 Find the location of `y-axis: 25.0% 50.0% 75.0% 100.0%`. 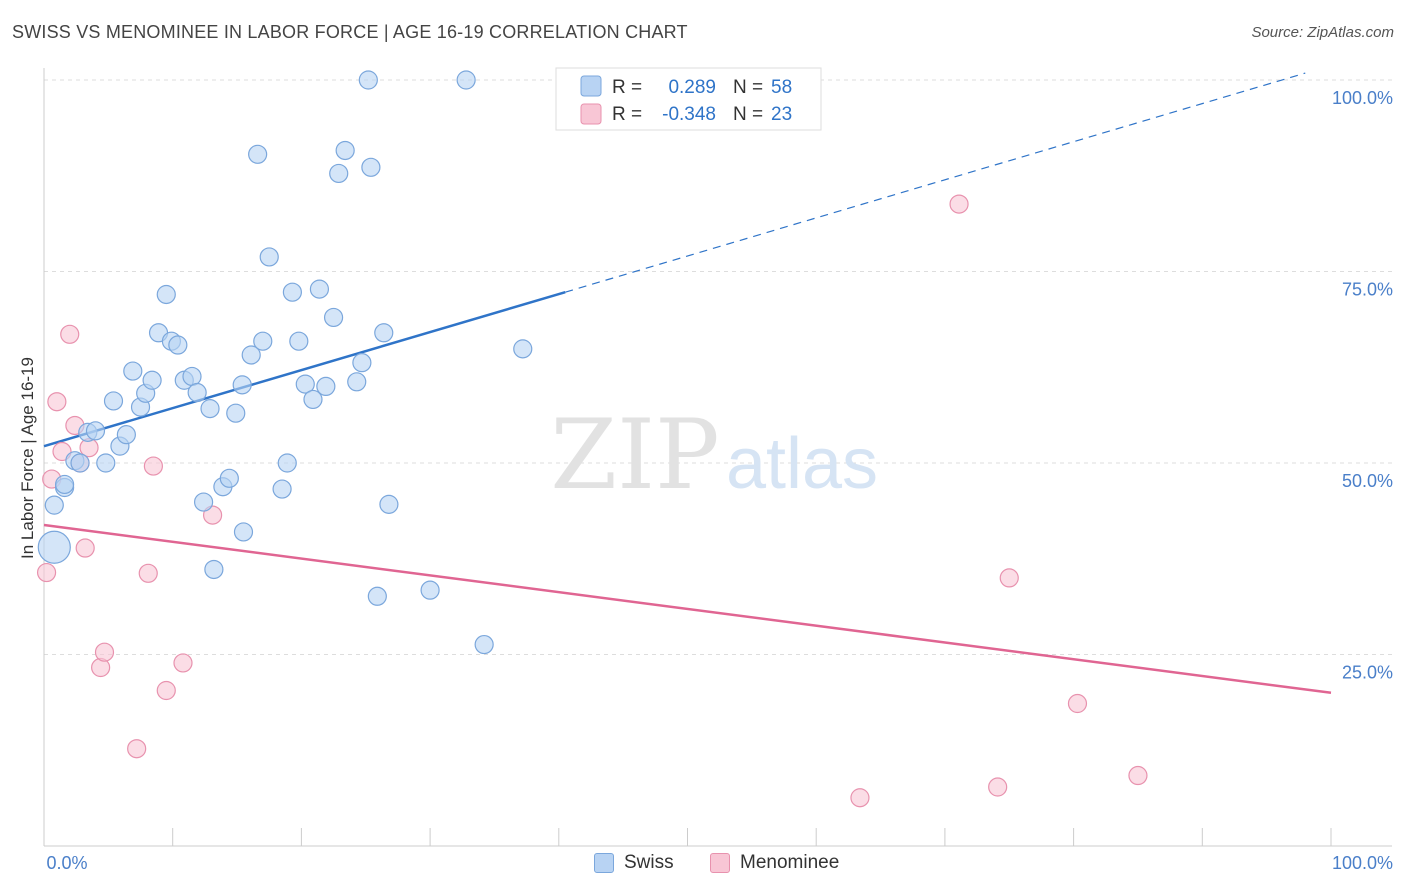

y-axis: 25.0% 50.0% 75.0% 100.0% is located at coordinates (1362, 385).